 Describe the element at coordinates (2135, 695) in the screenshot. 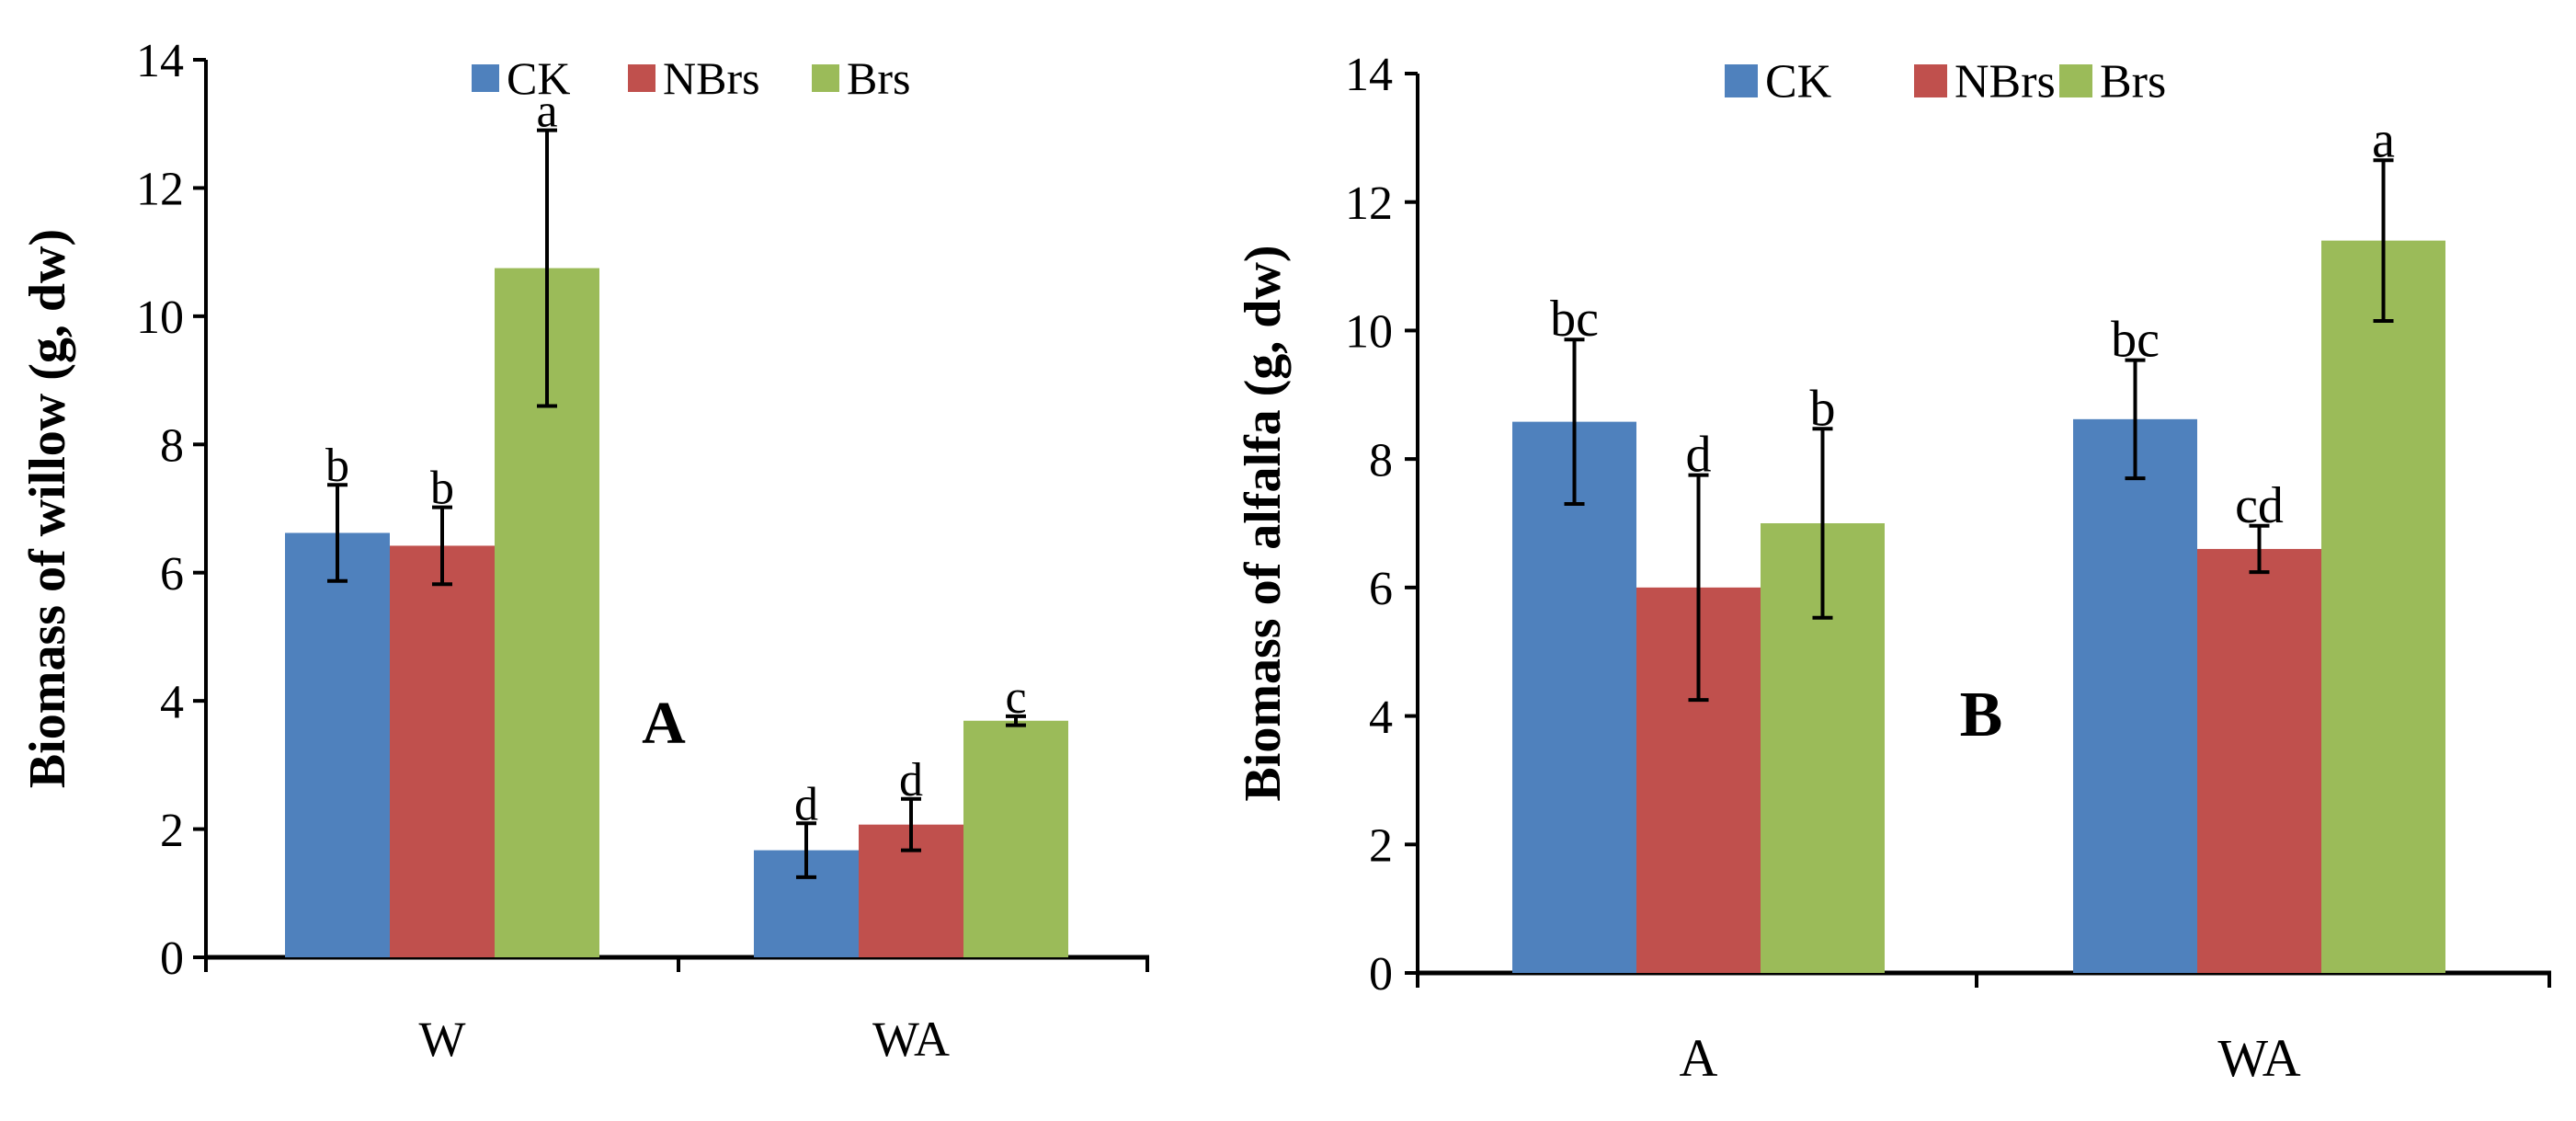

I see `bar-ck-wa` at that location.